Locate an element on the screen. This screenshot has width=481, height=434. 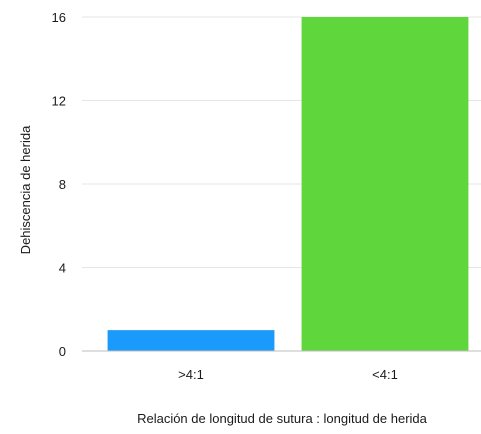
y-tick-label: 8 is located at coordinates (62, 184).